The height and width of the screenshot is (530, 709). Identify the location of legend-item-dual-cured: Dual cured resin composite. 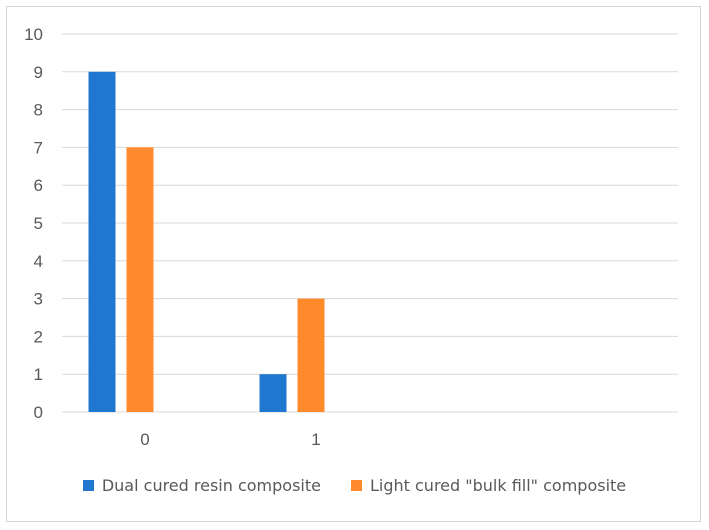
(201, 485).